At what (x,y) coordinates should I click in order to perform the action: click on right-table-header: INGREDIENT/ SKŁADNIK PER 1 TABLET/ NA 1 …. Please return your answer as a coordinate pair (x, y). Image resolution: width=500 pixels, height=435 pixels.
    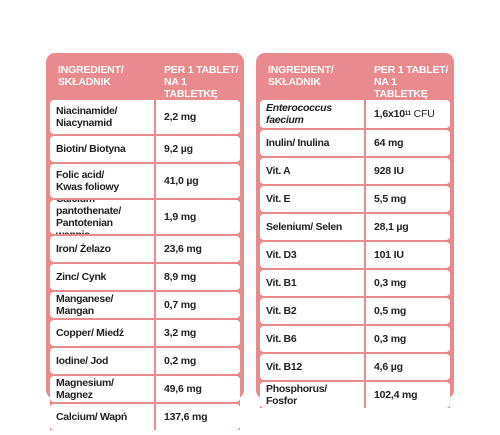
    Looking at the image, I should click on (355, 78).